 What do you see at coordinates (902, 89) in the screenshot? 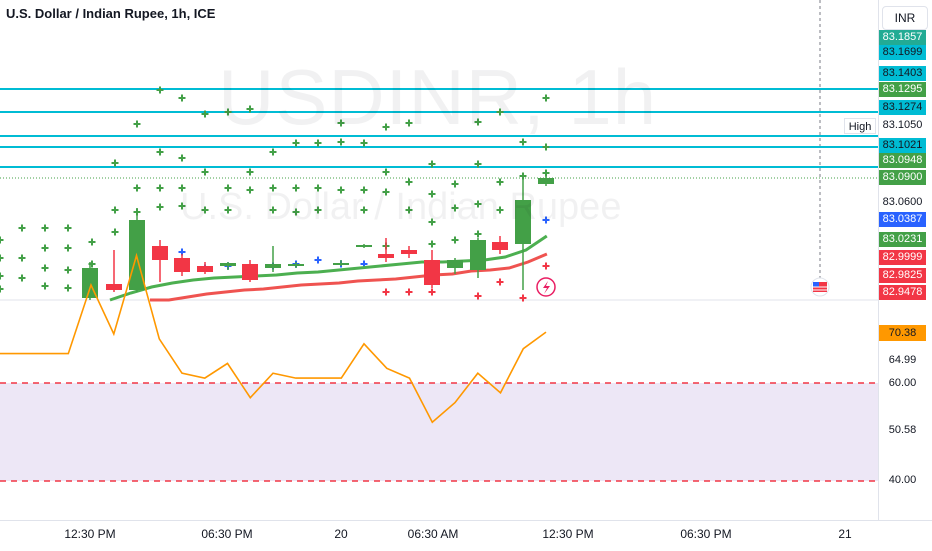
I see `price-label: 83.1295` at bounding box center [902, 89].